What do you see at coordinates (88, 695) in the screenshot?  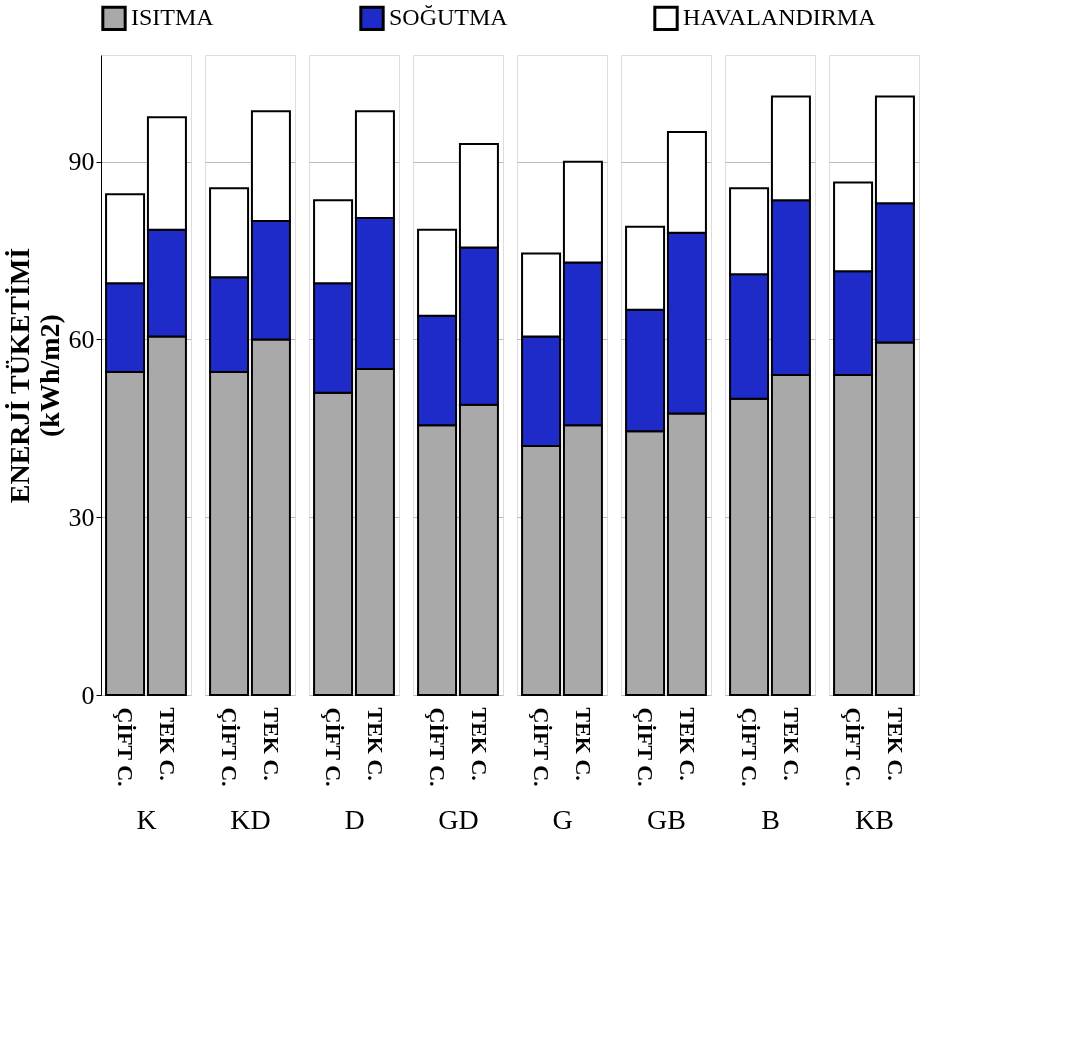 I see `y-tick-label: 0` at bounding box center [88, 695].